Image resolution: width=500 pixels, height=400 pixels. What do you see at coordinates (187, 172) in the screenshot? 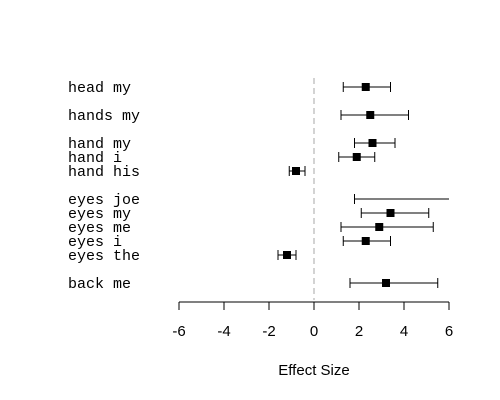
I see `forest-row: hand his` at bounding box center [187, 172].